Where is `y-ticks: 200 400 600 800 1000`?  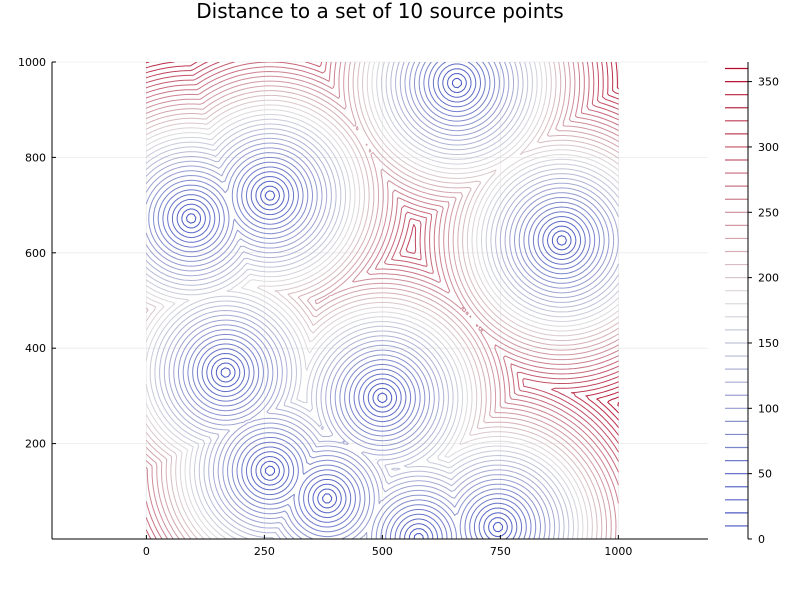 y-ticks: 200 400 600 800 1000 is located at coordinates (37, 253).